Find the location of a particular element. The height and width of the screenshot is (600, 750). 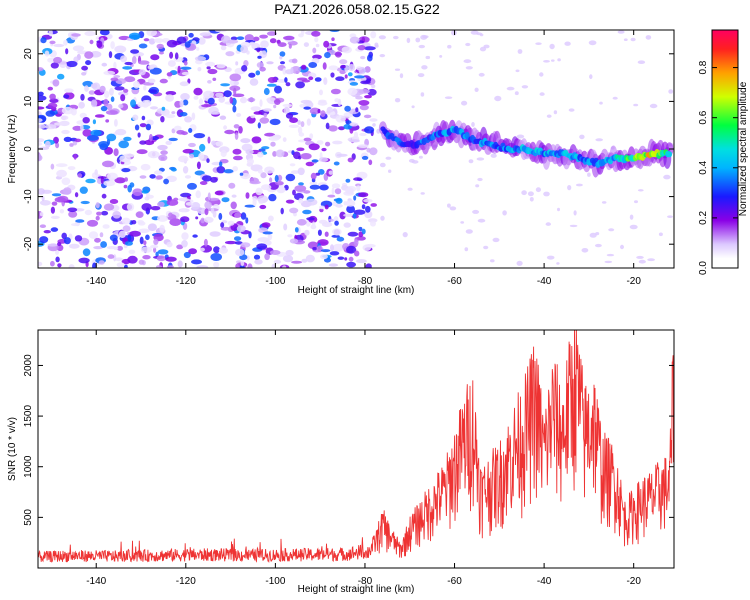

snr-y-tick-label: 1000 is located at coordinates (28, 466).